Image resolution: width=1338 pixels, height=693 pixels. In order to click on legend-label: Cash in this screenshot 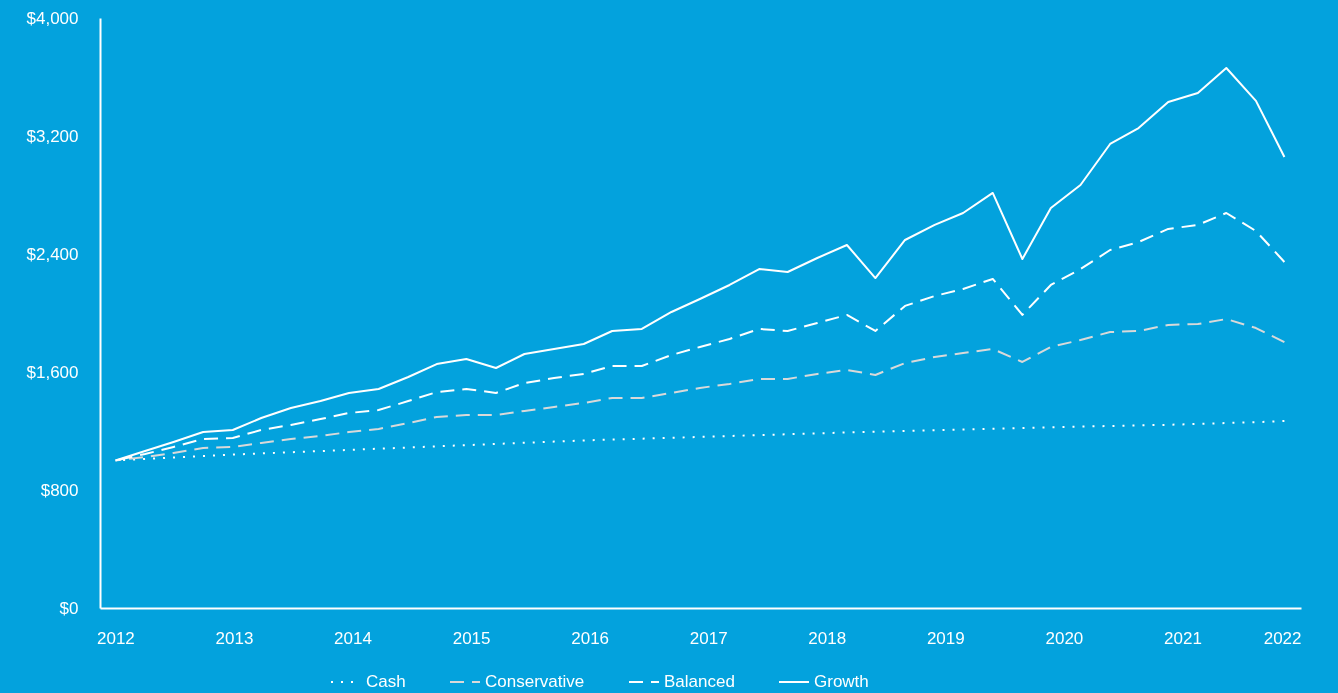, I will do `click(386, 681)`.